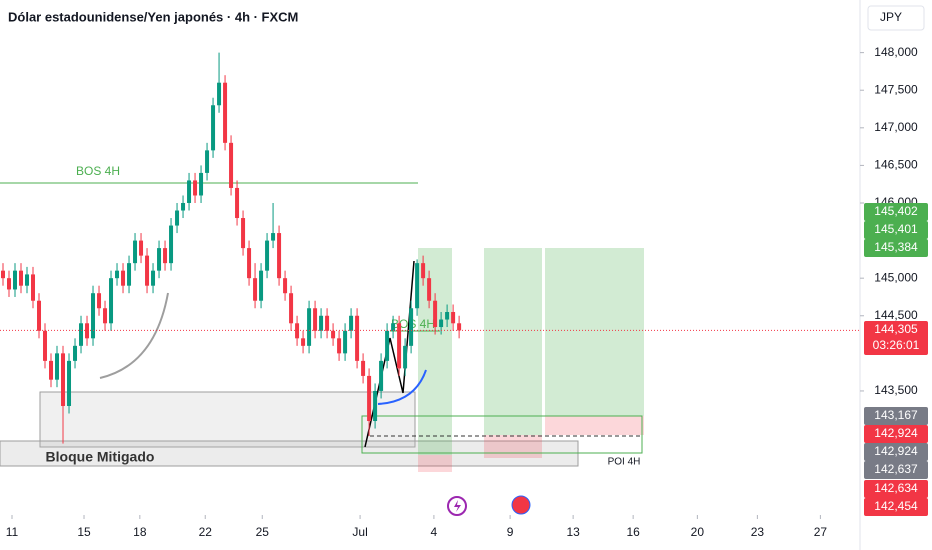 This screenshot has height=550, width=932. I want to click on y-tick-label: 147,500, so click(896, 89).